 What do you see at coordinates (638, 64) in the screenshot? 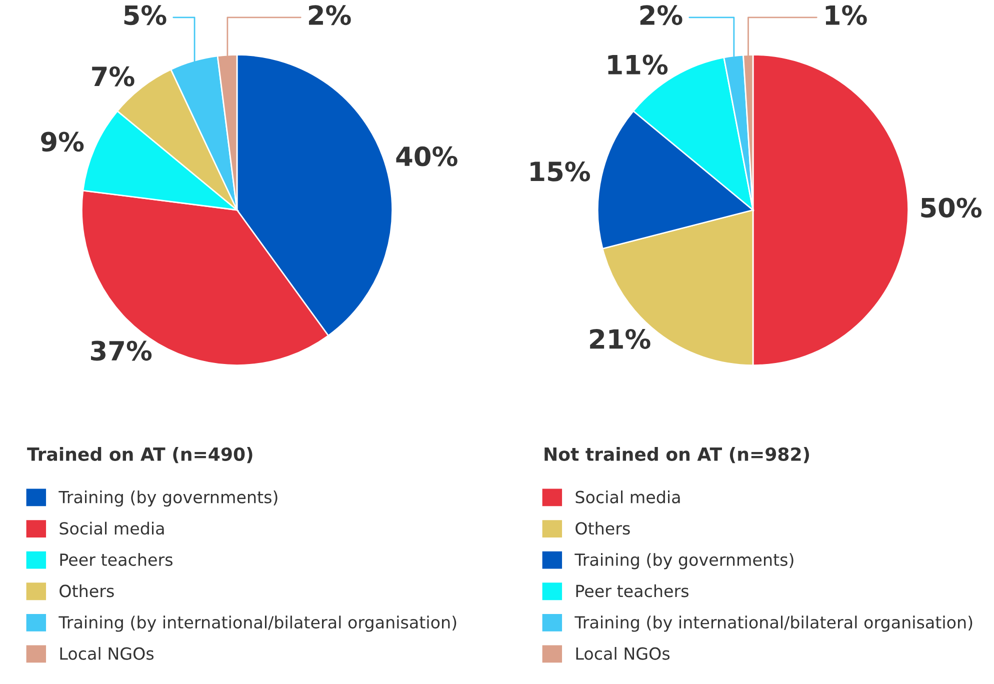
I see `data-label: 11%` at bounding box center [638, 64].